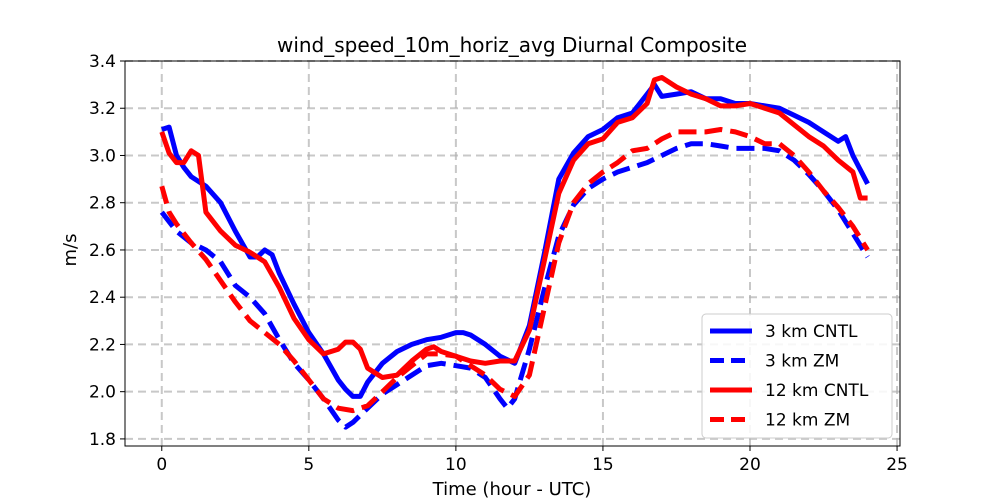 This screenshot has width=1000, height=500. I want to click on x-tick-label: 25, so click(897, 465).